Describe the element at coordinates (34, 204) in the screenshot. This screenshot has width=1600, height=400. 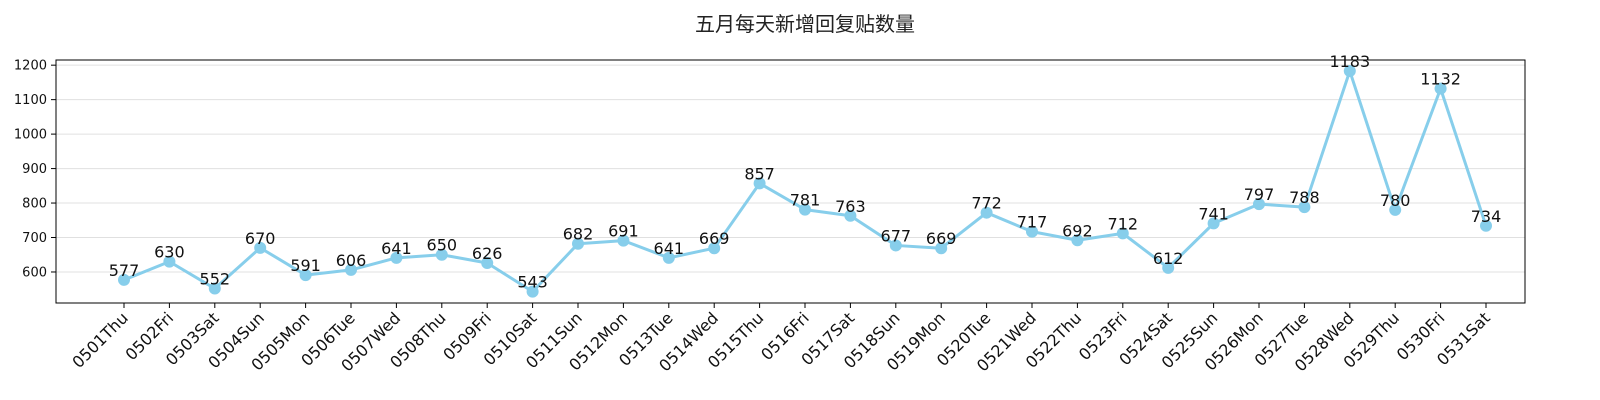
I see `y-tick-label: 800` at that location.